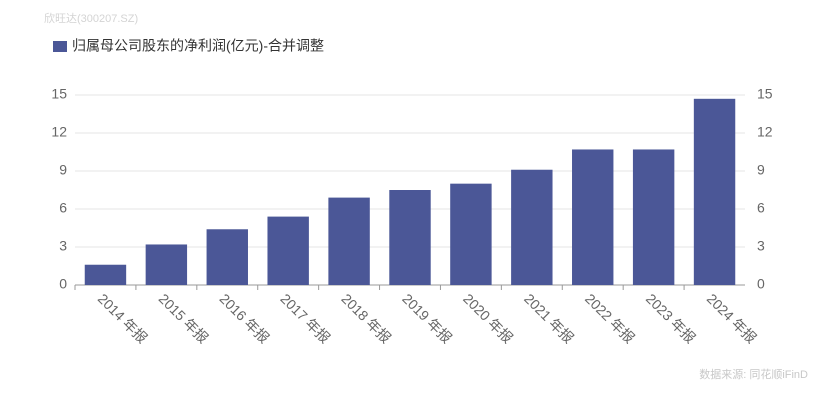 Image resolution: width=824 pixels, height=417 pixels. I want to click on watermark: 欣旺达(300207.SZ), so click(91, 18).